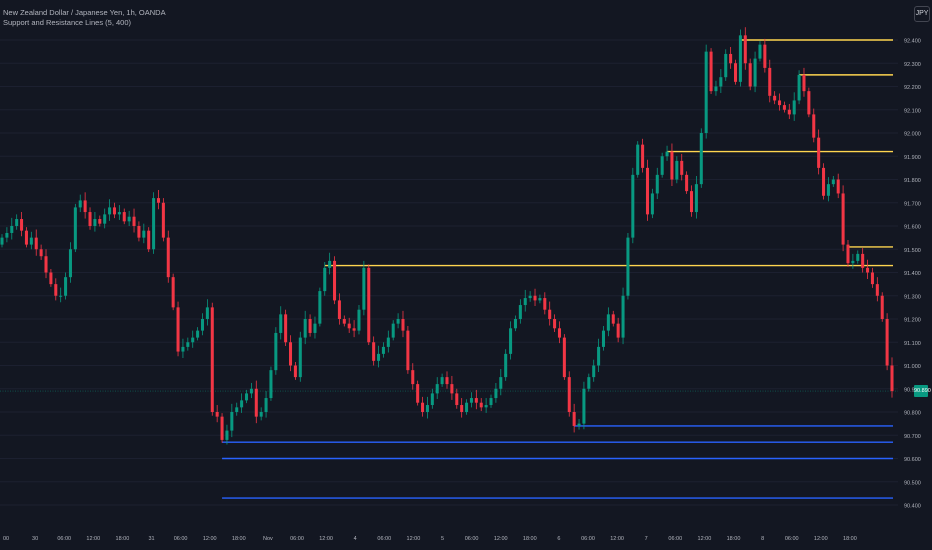 Image resolution: width=932 pixels, height=550 pixels. I want to click on time-tick-label: 00, so click(6, 539).